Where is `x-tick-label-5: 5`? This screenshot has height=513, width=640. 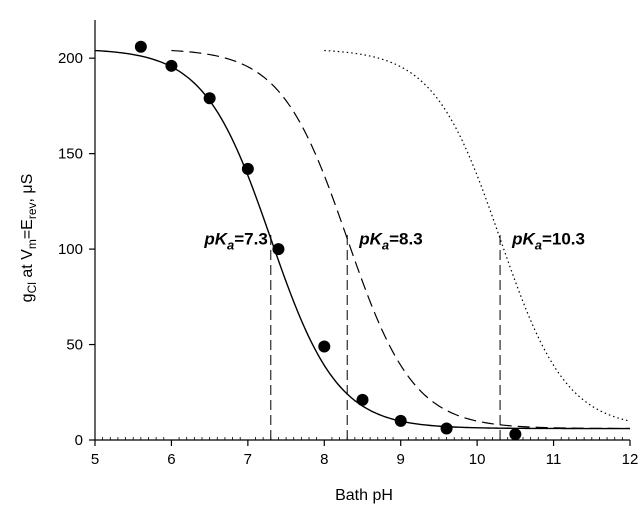
x-tick-label-5: 5 is located at coordinates (95, 459).